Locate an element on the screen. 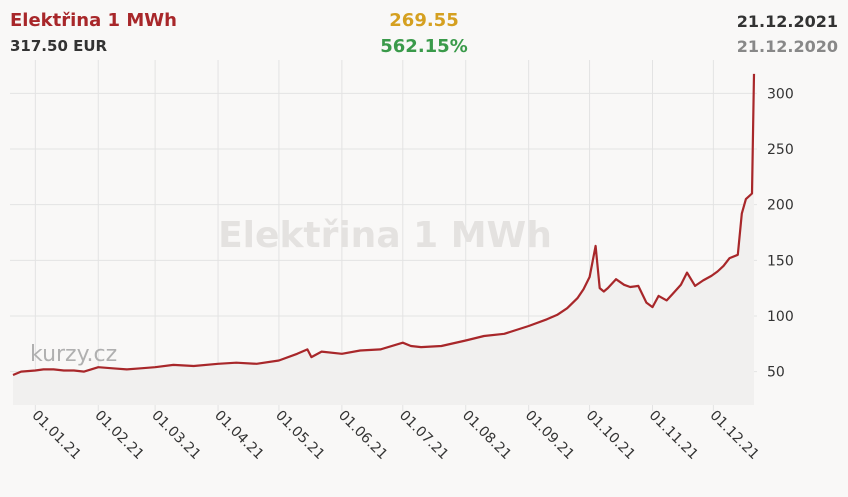 The width and height of the screenshot is (848, 497). x-tick-label: 01.09.21 is located at coordinates (549, 435).